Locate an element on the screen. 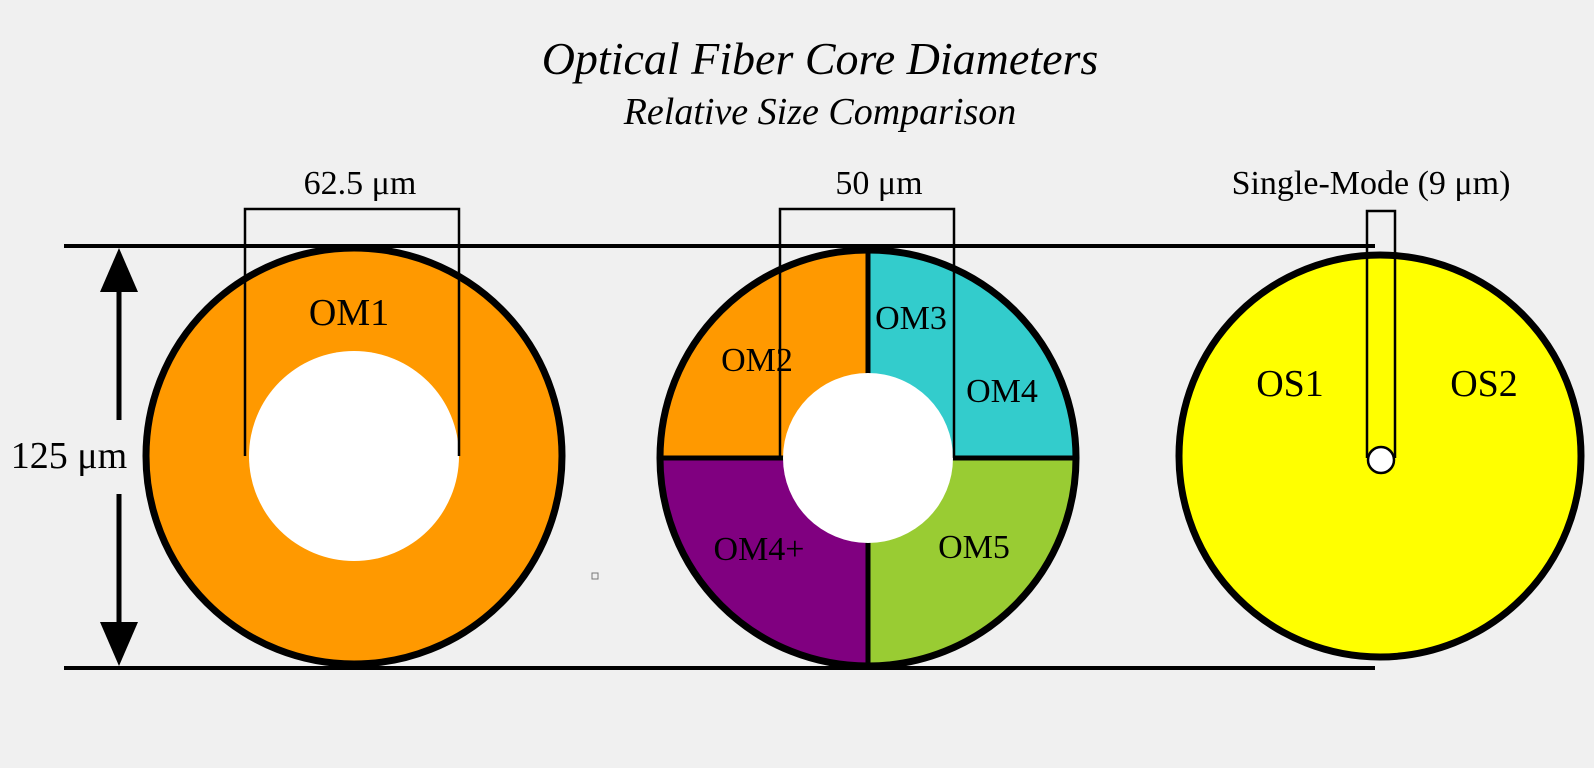 The height and width of the screenshot is (768, 1594). segment-label-om4plus: OM4+ is located at coordinates (759, 549).